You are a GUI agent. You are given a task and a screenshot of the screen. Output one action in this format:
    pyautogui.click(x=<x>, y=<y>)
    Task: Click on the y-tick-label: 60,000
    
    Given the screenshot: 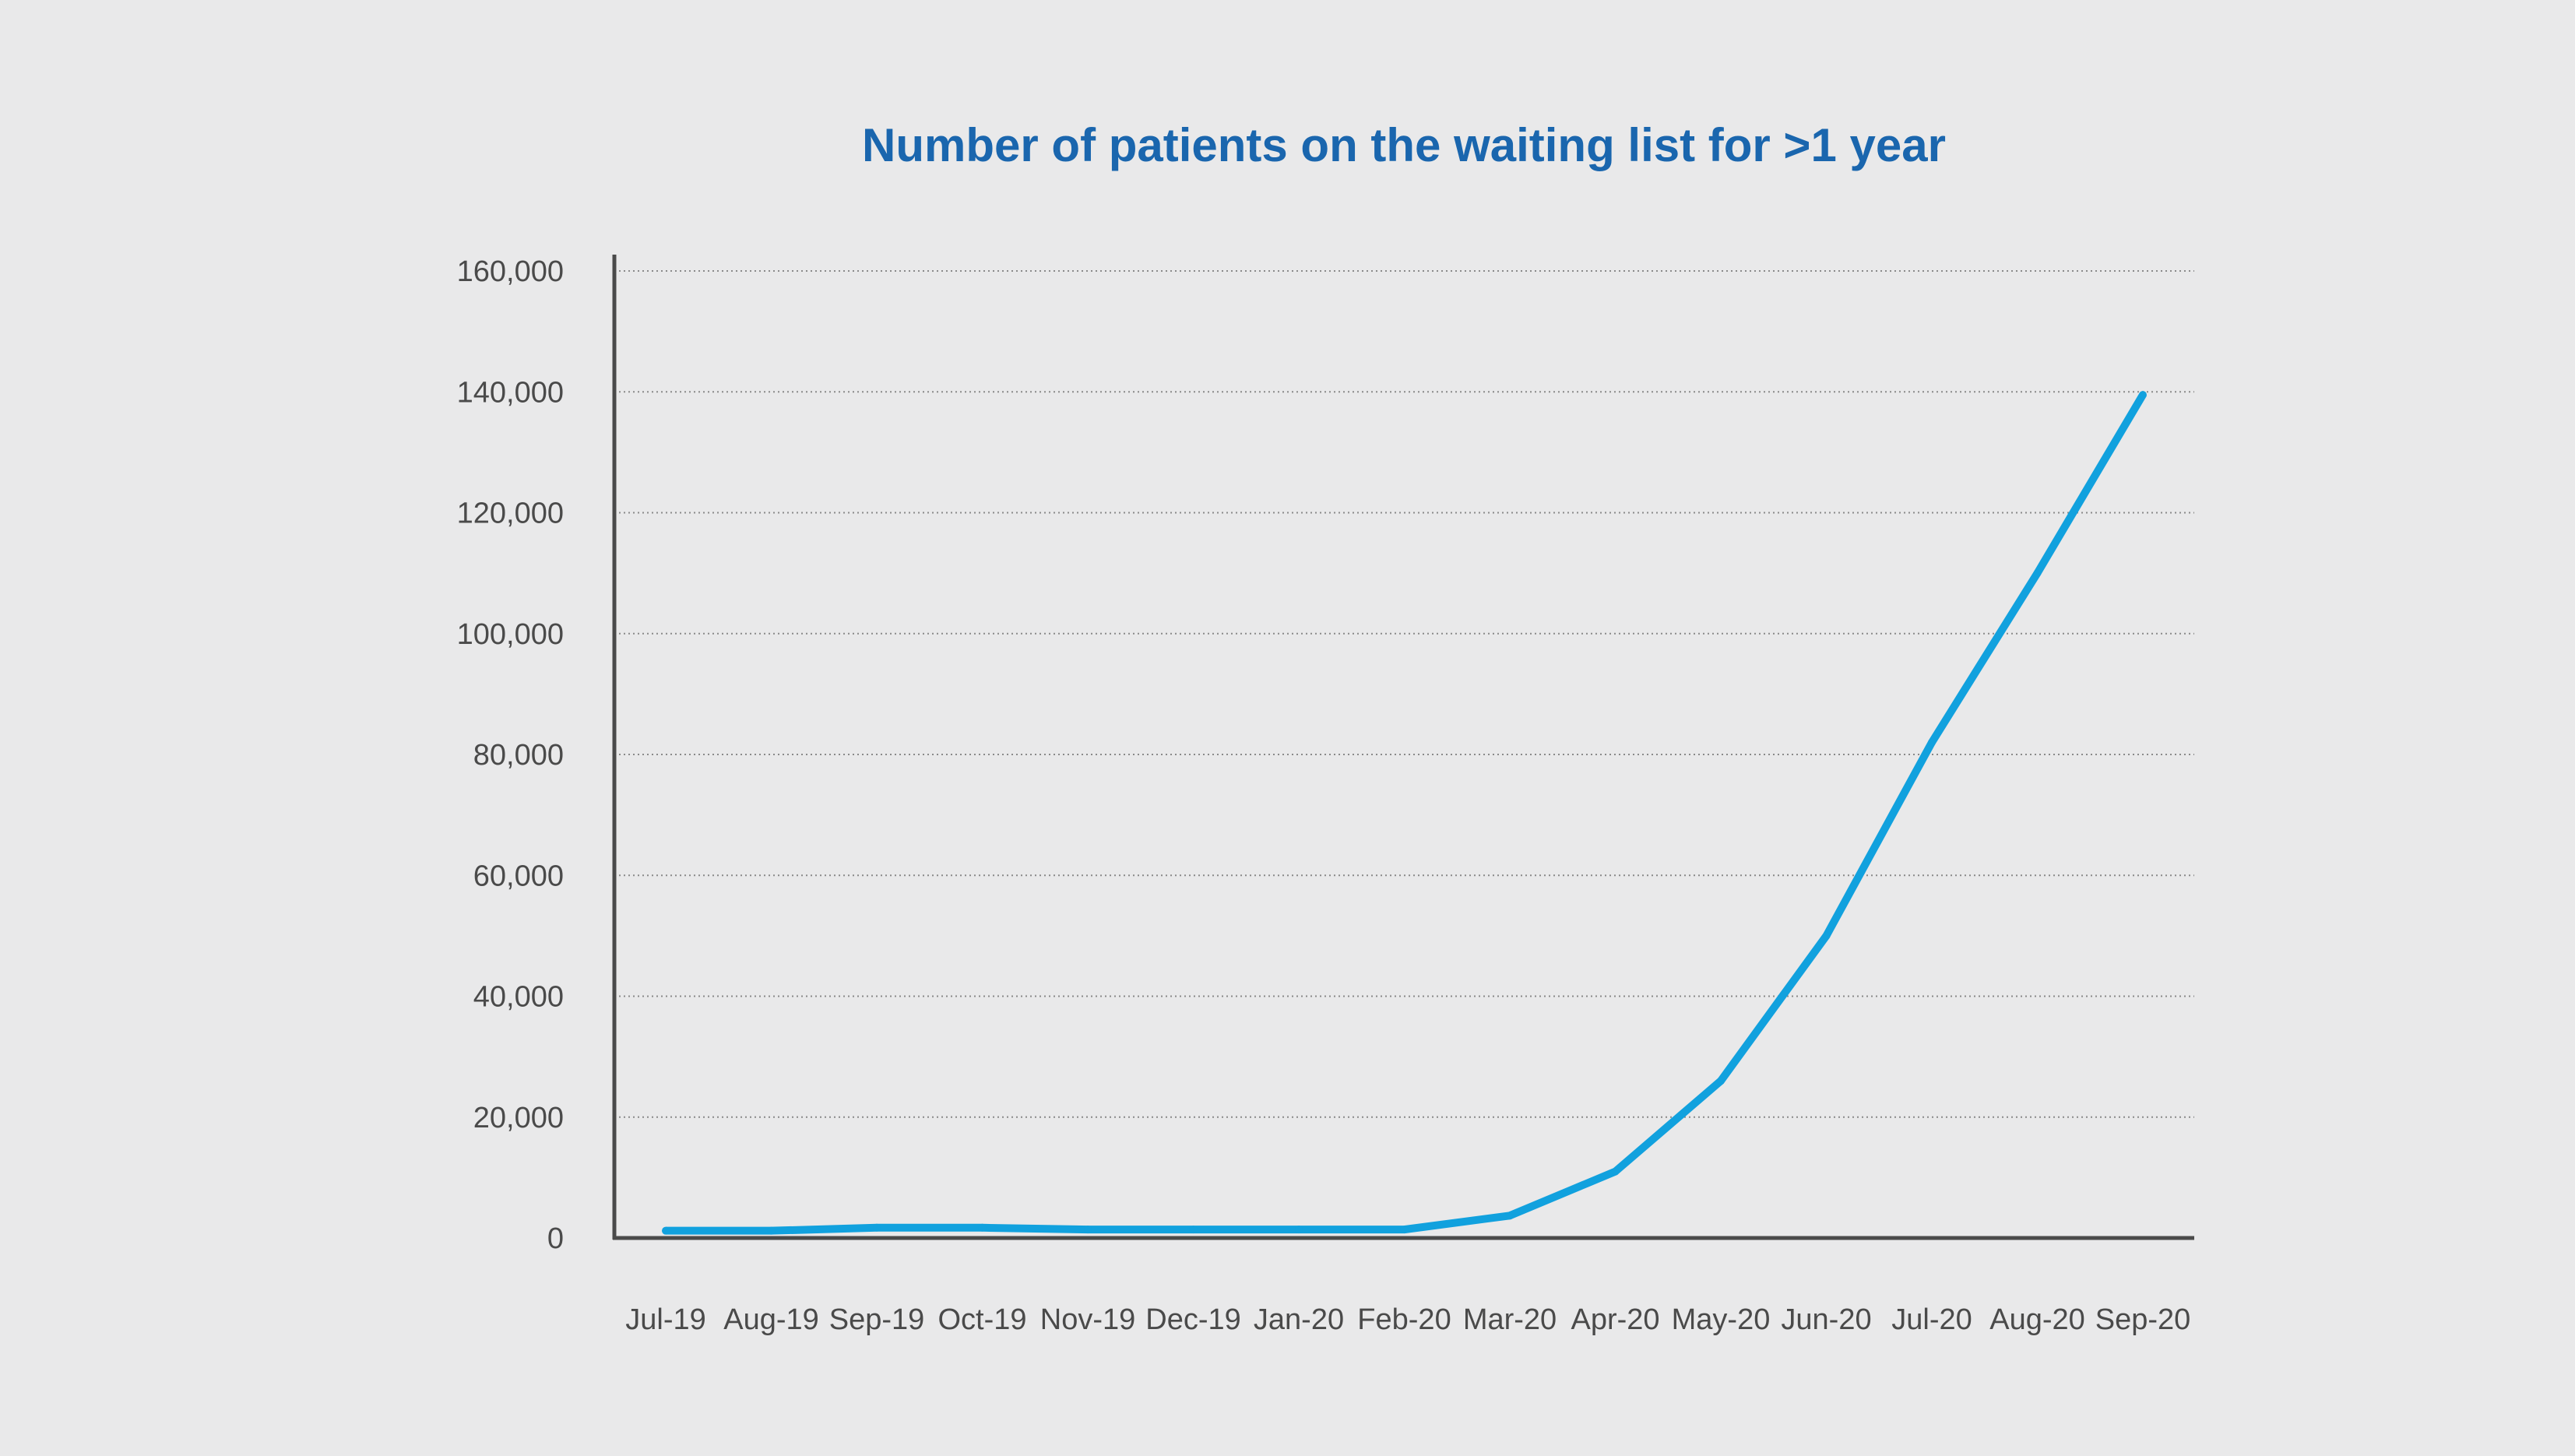 What is the action you would take?
    pyautogui.click(x=518, y=876)
    